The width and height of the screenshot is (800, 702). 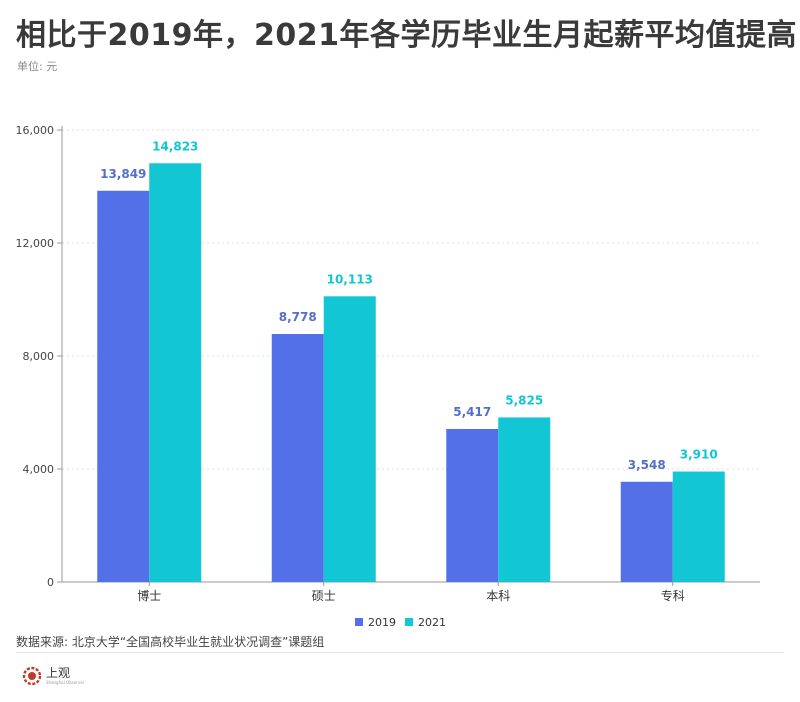 I want to click on brand-name: 上观, so click(x=58, y=673).